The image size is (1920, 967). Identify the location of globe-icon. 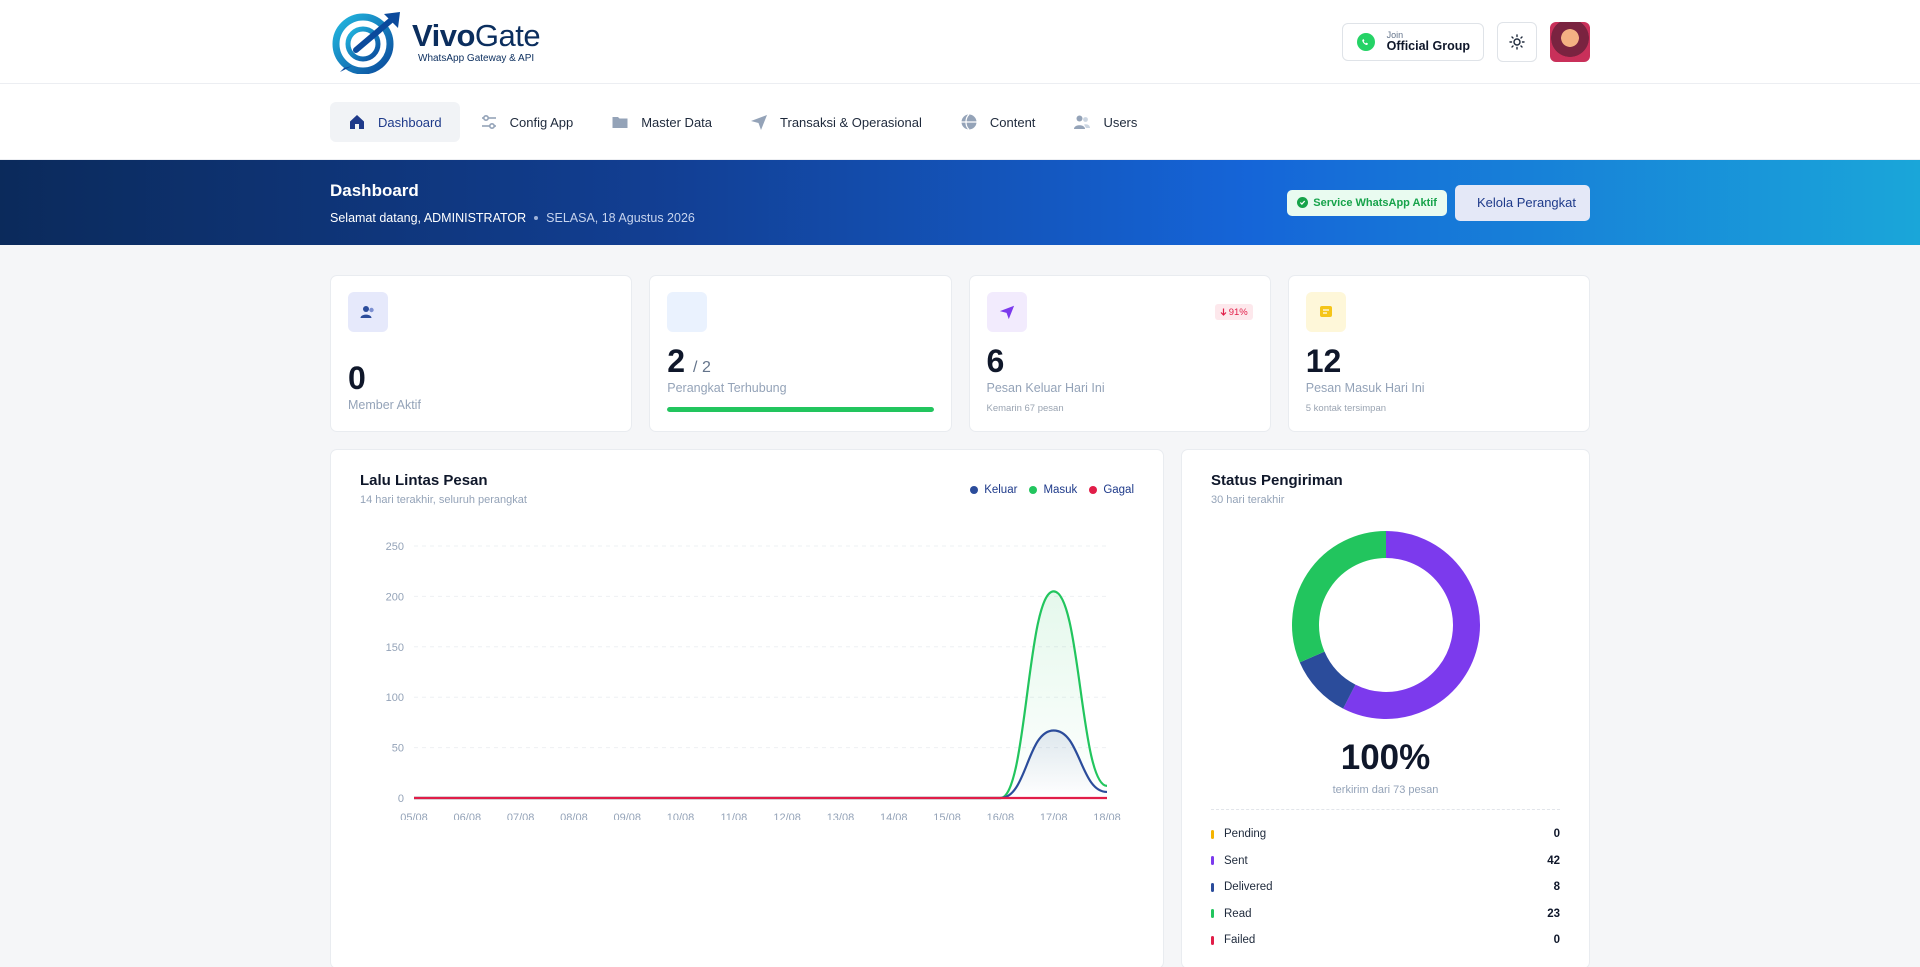
(969, 122).